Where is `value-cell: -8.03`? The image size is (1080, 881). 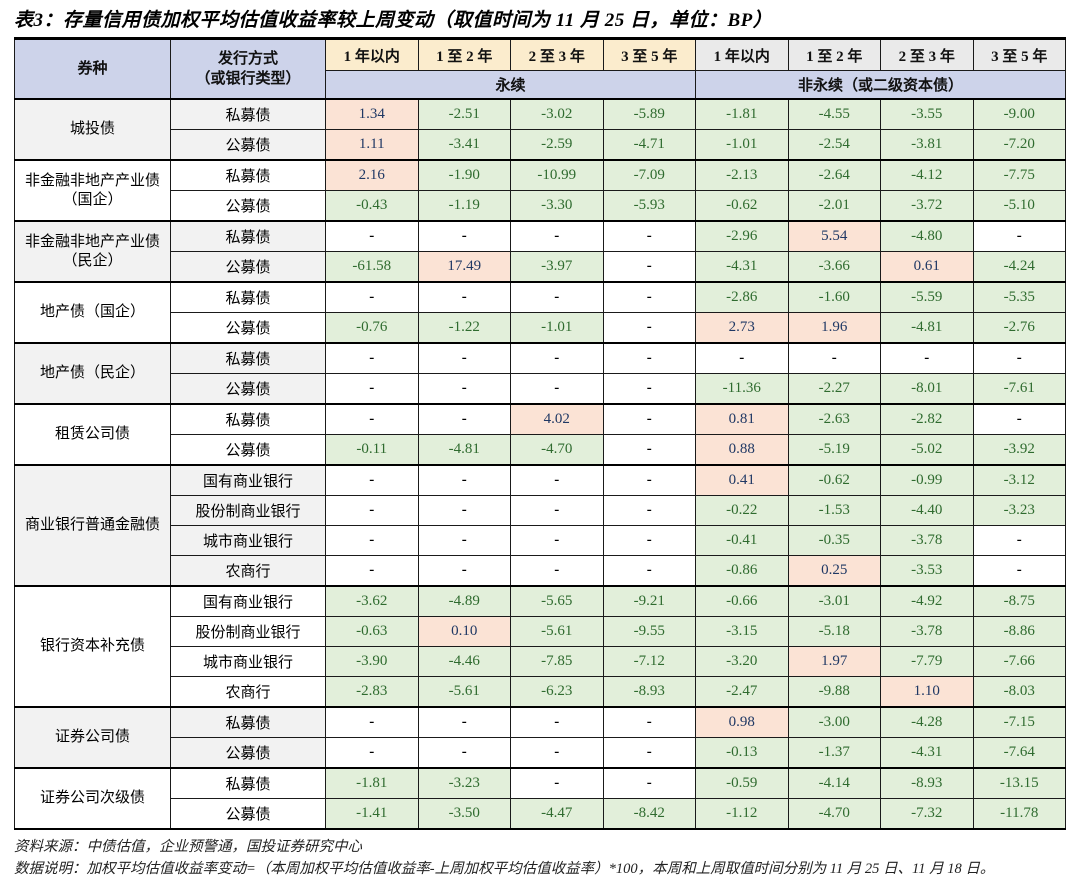 value-cell: -8.03 is located at coordinates (1019, 692).